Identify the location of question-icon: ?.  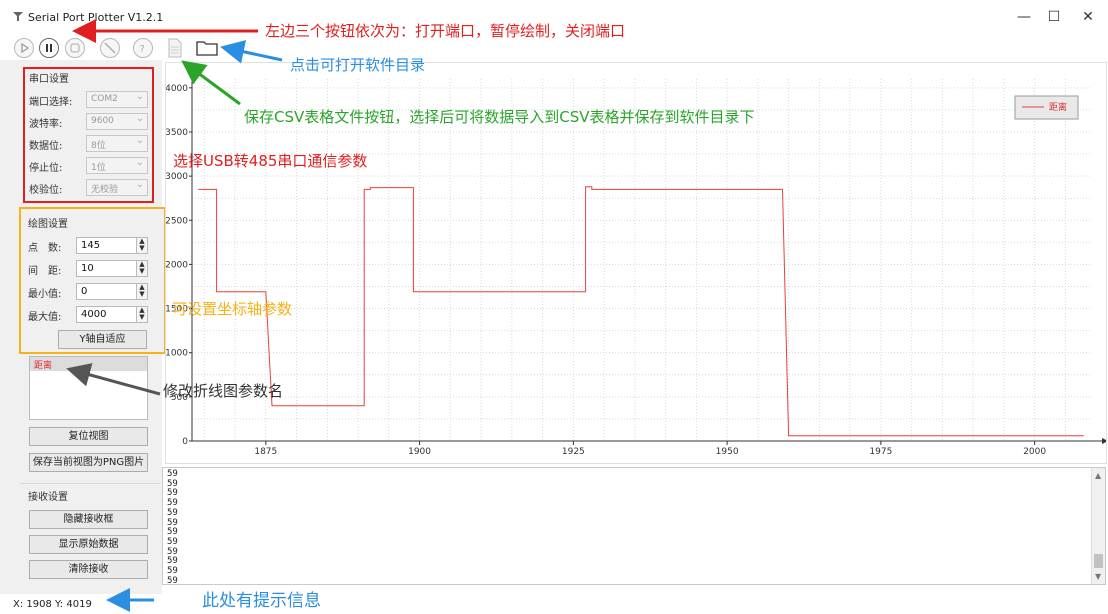
(142, 49).